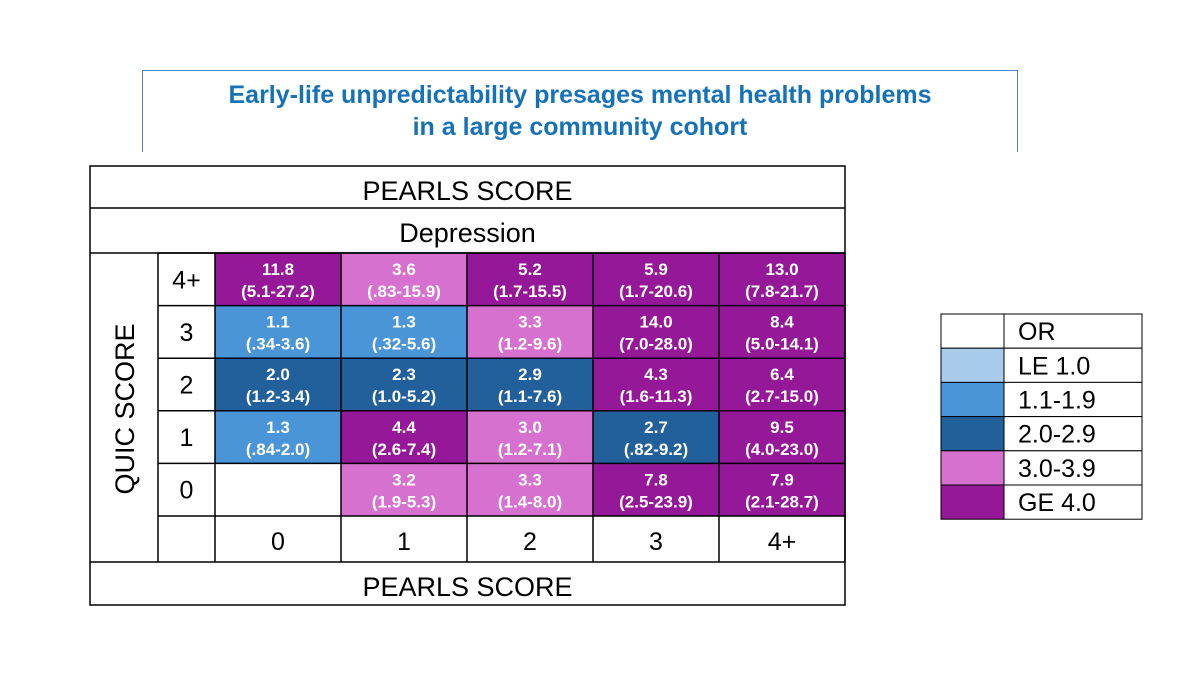 The width and height of the screenshot is (1200, 675). Describe the element at coordinates (530, 542) in the screenshot. I see `x-tick-label: 2` at that location.